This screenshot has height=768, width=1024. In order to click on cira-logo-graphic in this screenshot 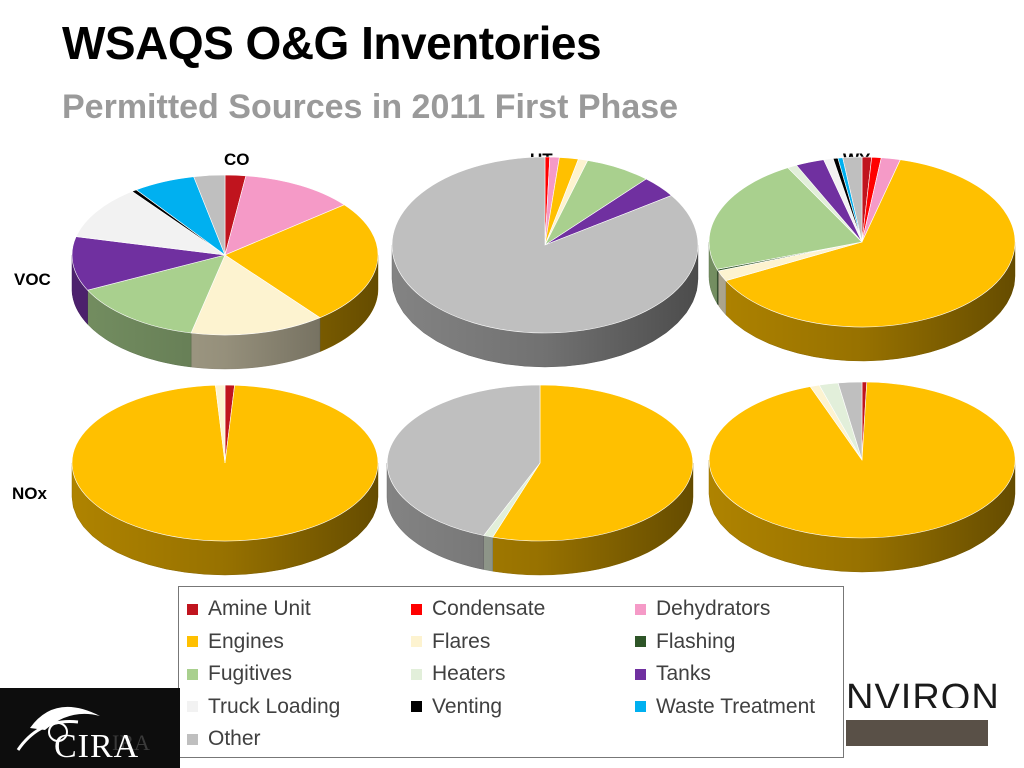, I will do `click(58, 728)`.